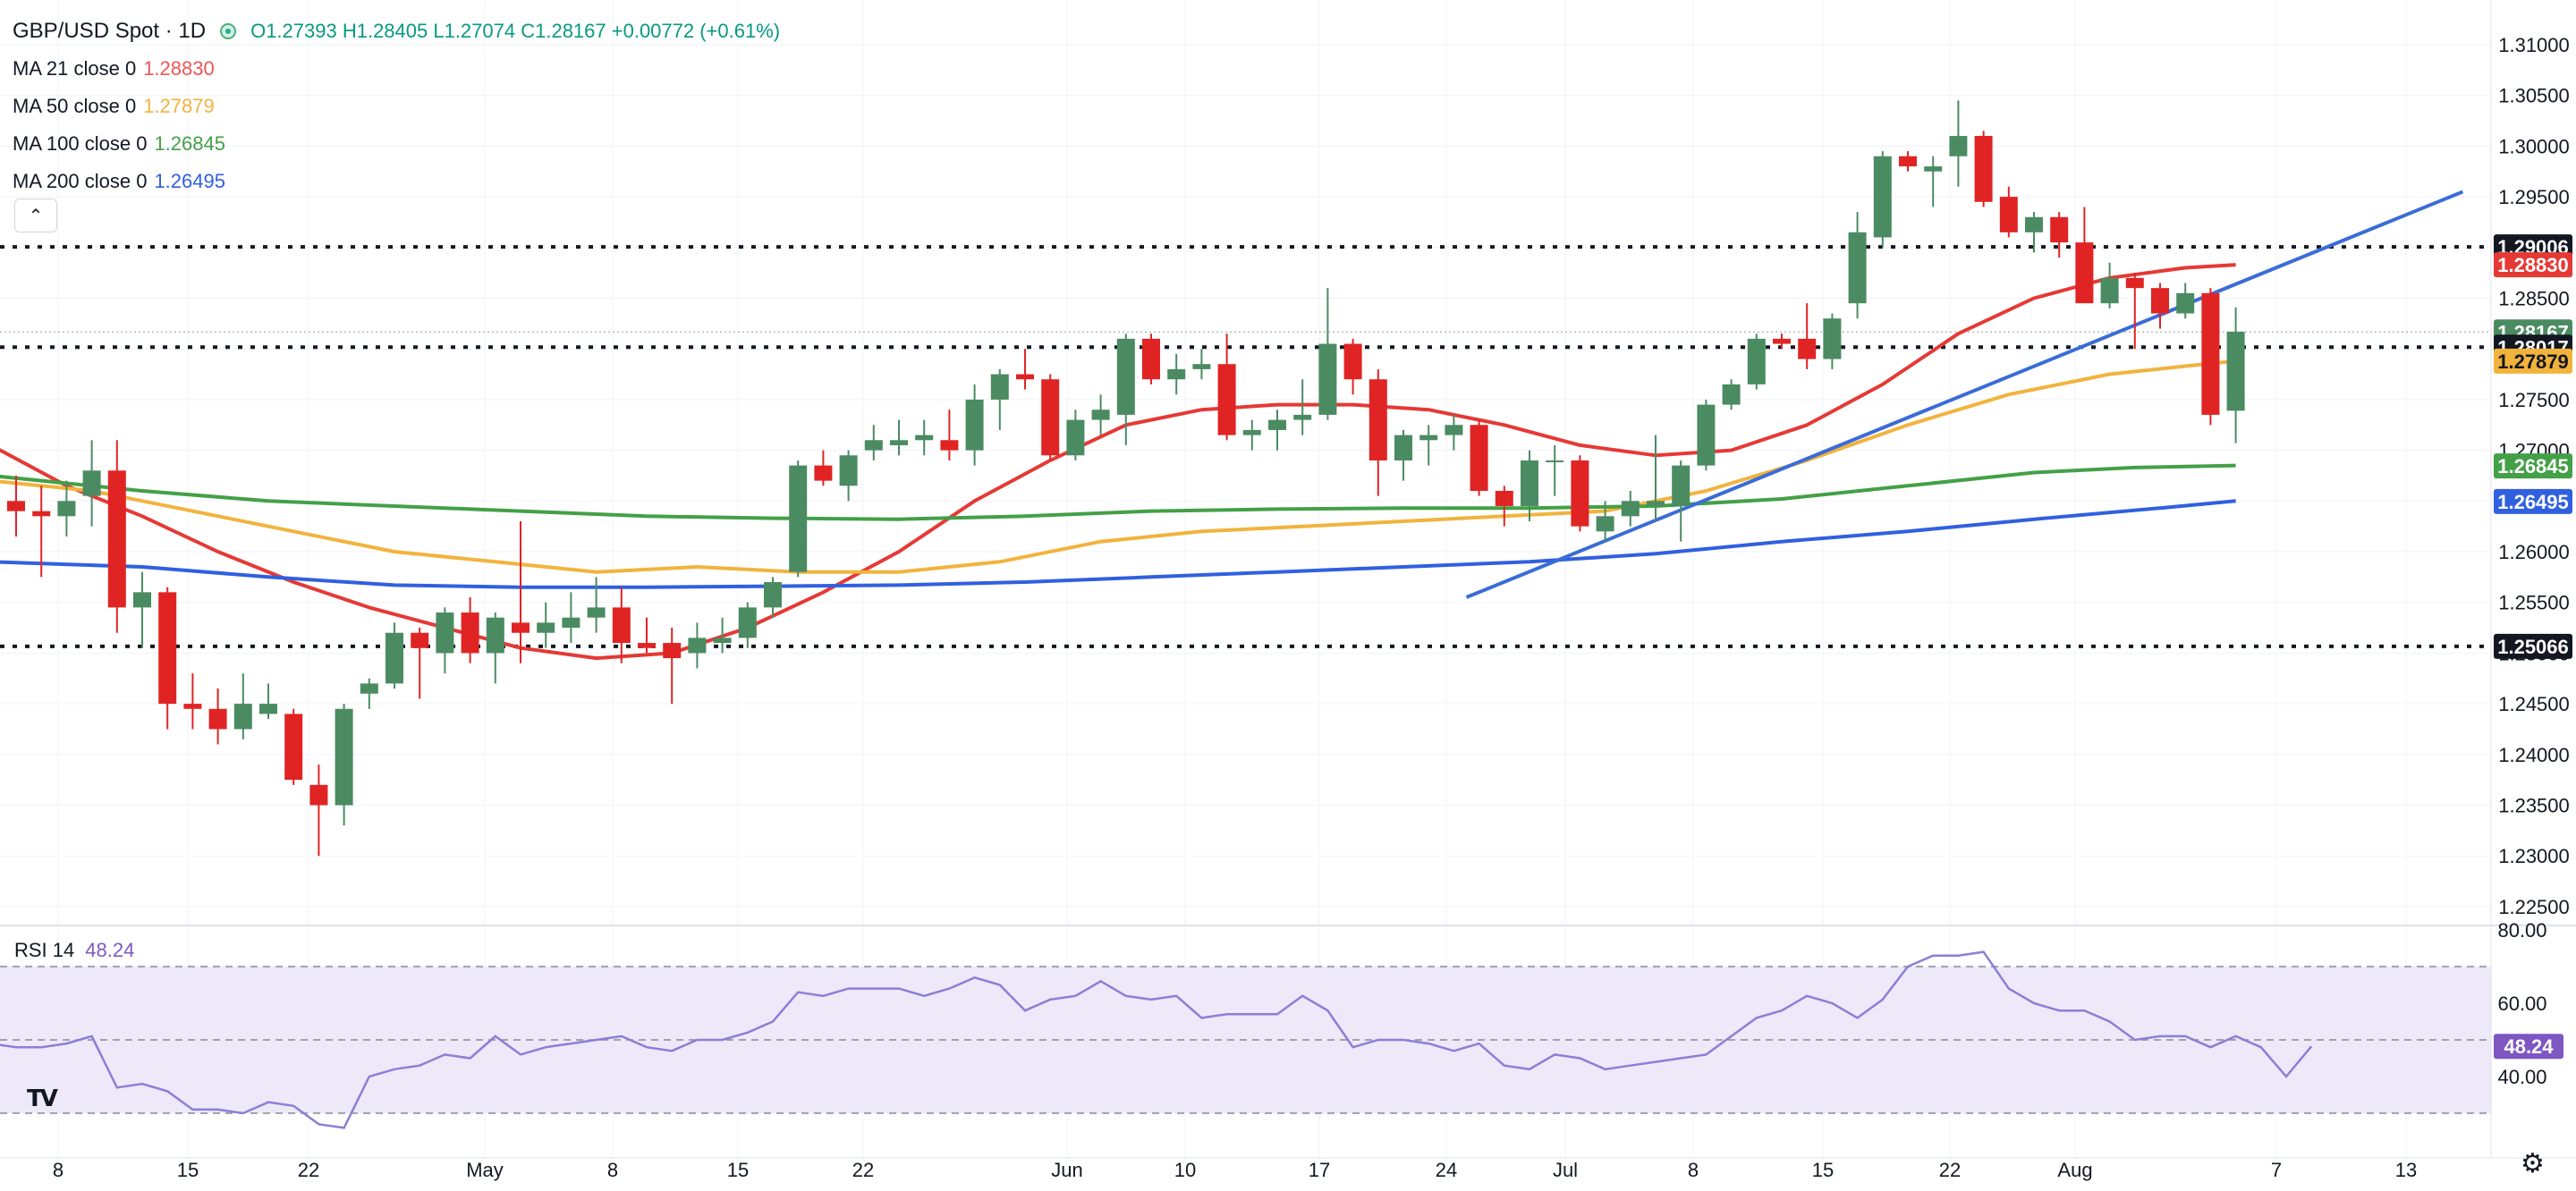  Describe the element at coordinates (110, 950) in the screenshot. I see `rsi-value: 48.24` at that location.